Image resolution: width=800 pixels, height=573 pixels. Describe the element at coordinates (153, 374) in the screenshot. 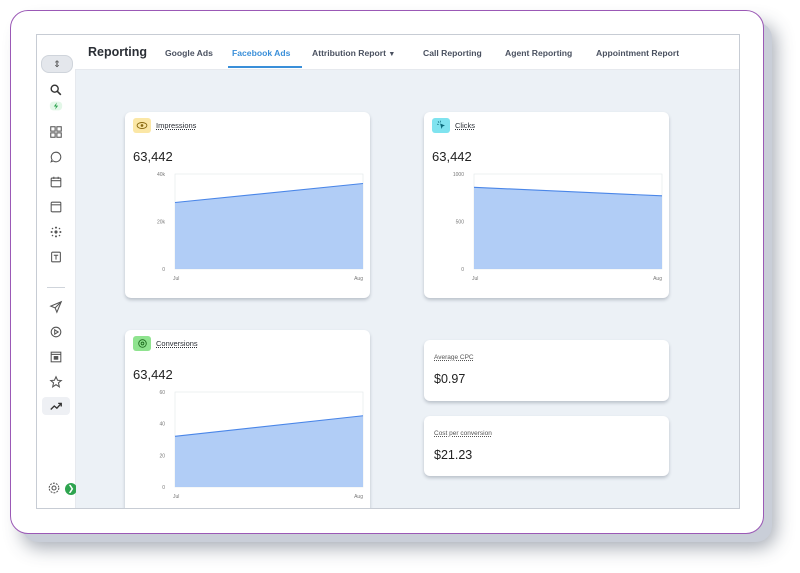

I see `conversions-value: 63,442` at that location.